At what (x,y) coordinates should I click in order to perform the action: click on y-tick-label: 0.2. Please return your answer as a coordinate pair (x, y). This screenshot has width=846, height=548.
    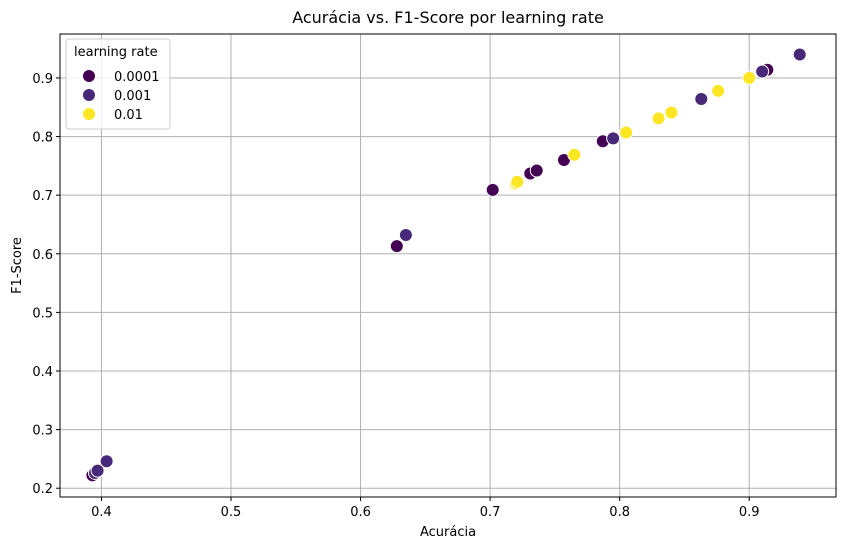
    Looking at the image, I should click on (42, 489).